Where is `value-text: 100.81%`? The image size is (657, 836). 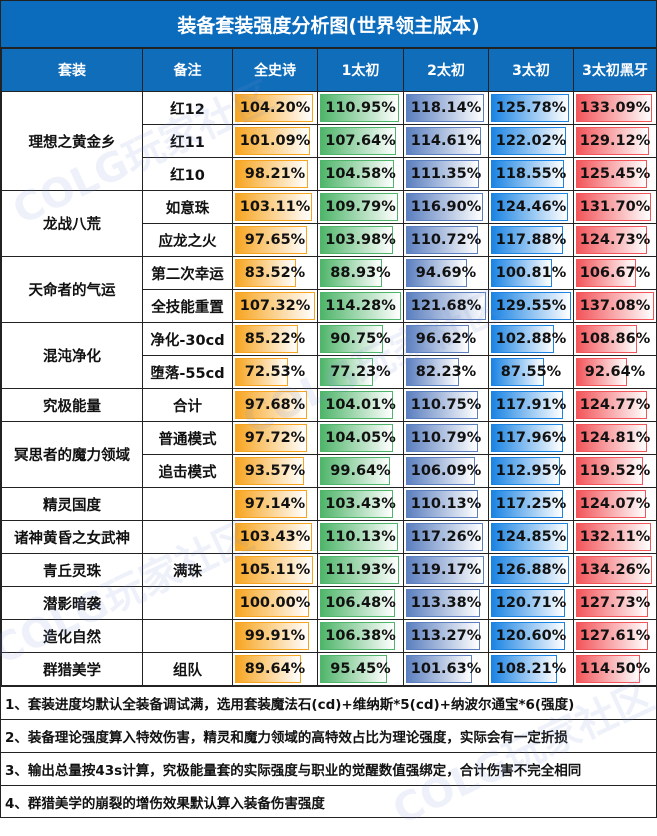
value-text: 100.81% is located at coordinates (531, 273).